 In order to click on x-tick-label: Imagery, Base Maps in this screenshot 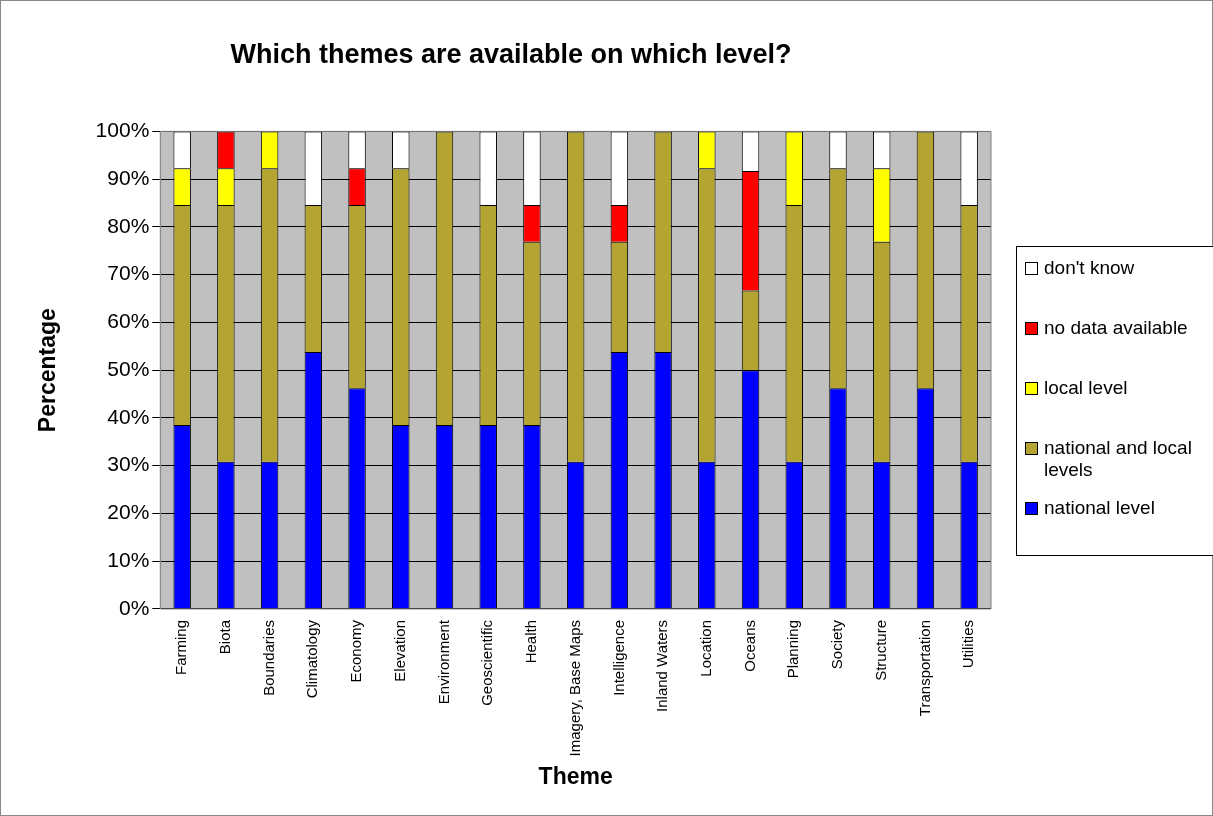, I will do `click(574, 688)`.